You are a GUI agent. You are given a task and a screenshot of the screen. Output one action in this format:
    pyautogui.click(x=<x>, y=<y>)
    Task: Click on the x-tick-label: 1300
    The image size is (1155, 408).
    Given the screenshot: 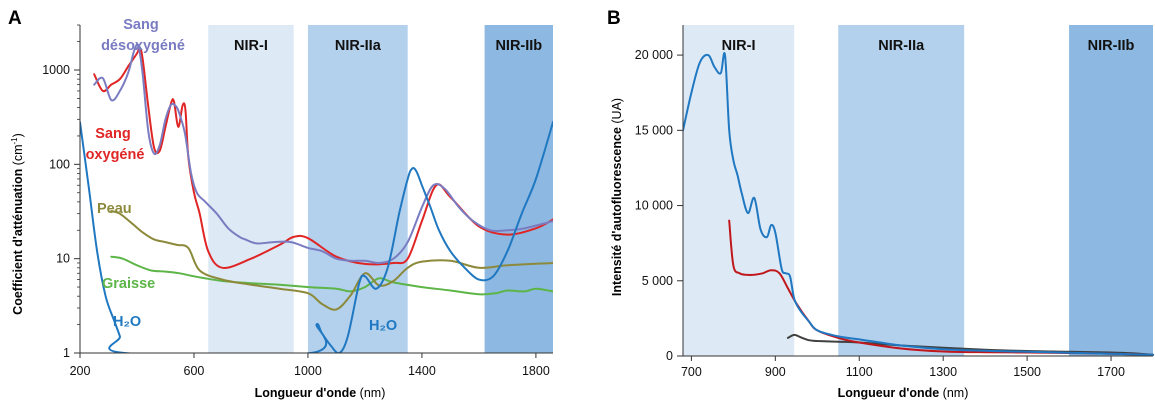 What is the action you would take?
    pyautogui.click(x=943, y=372)
    